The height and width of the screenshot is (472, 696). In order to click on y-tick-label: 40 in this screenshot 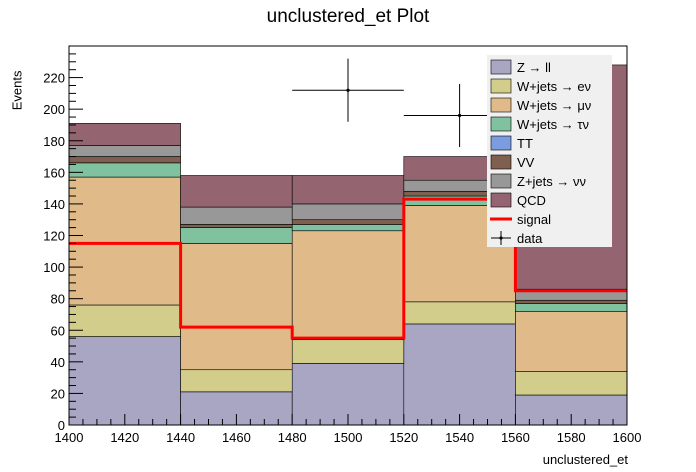, I will do `click(58, 362)`.